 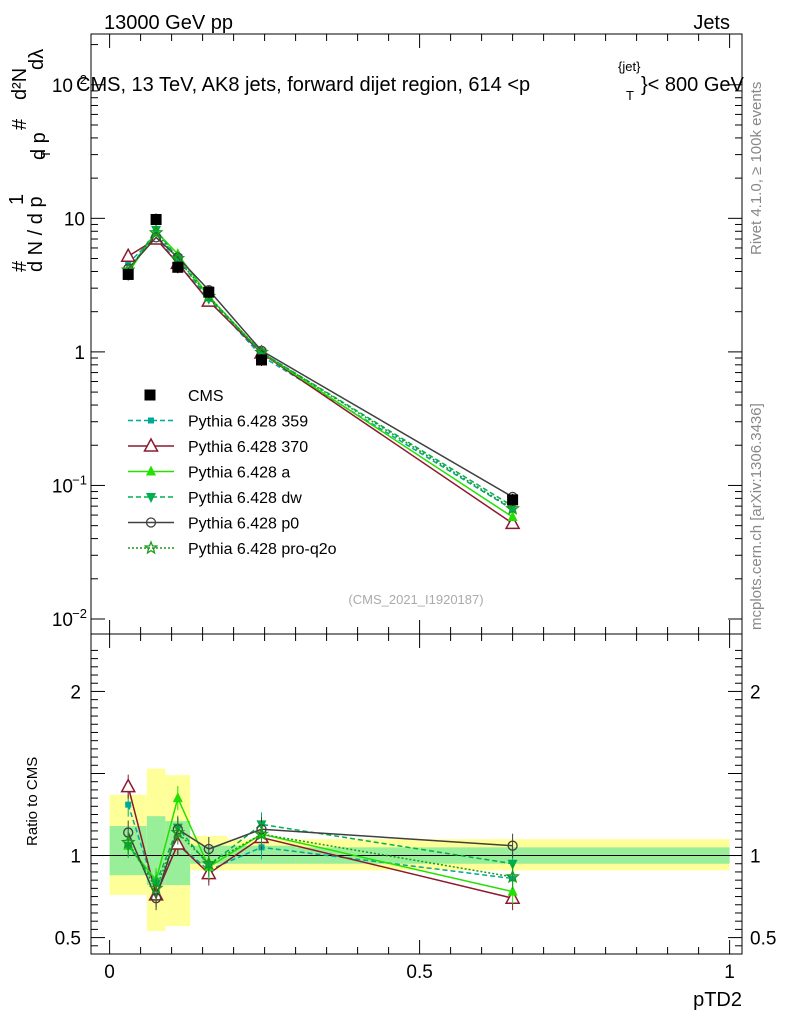 What do you see at coordinates (755, 692) in the screenshot?
I see `ratio-ytick-label-right: 2` at bounding box center [755, 692].